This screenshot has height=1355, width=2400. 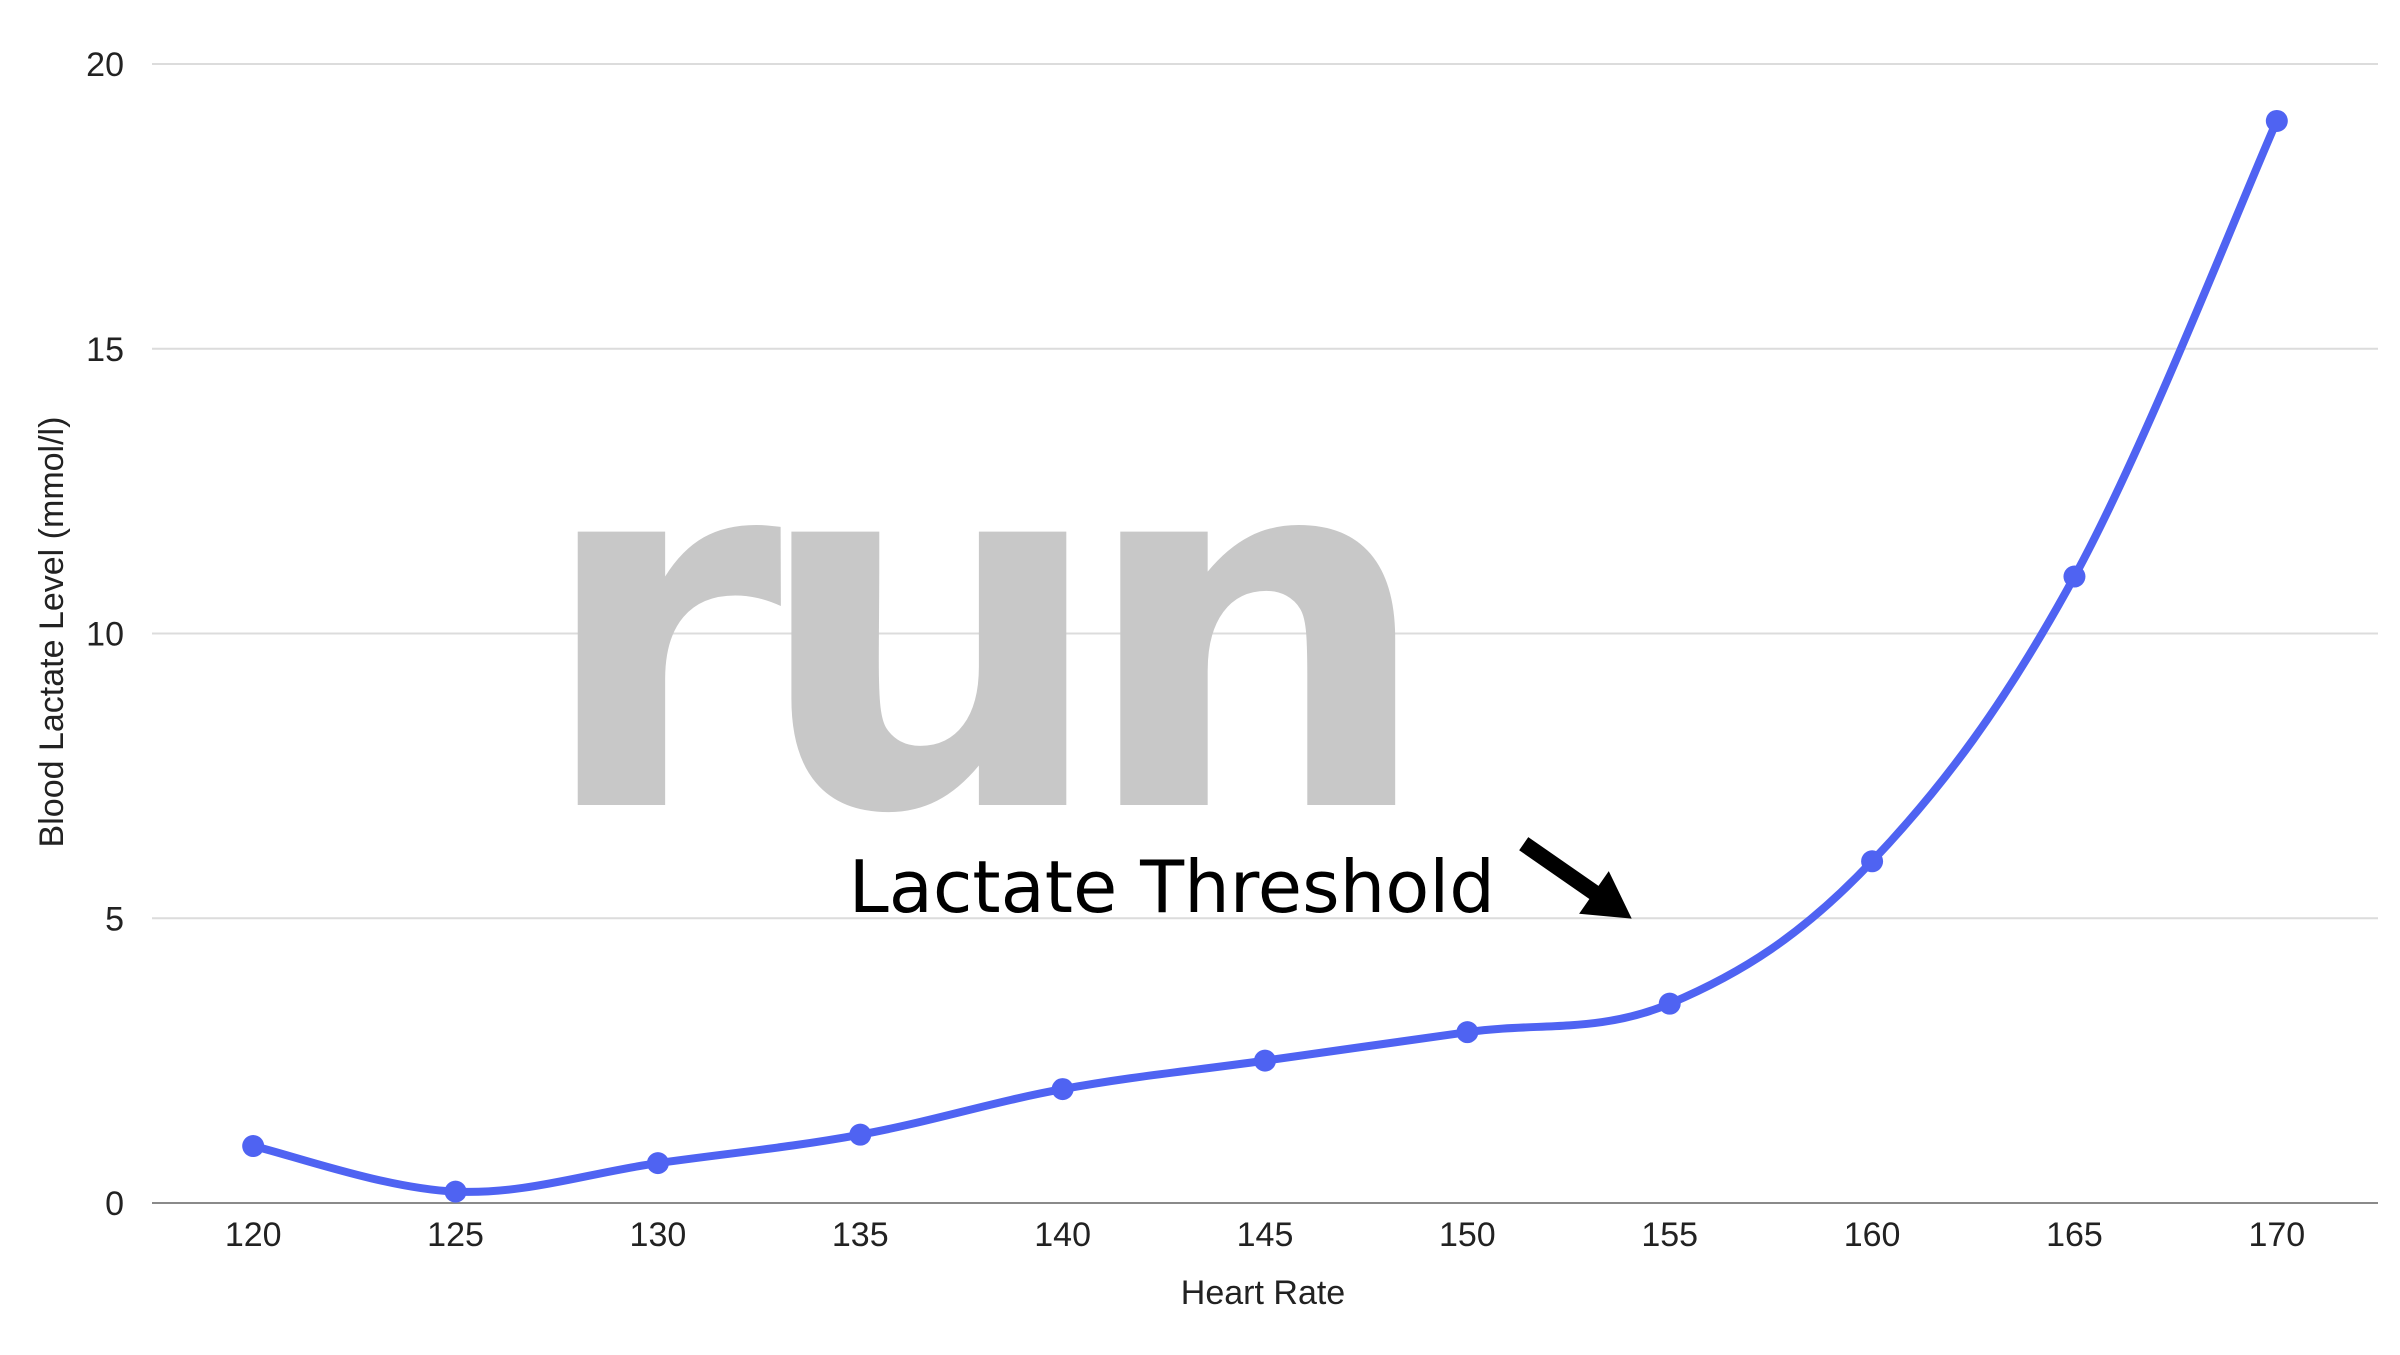 I want to click on y-tick-label-0: 0, so click(x=114, y=1204).